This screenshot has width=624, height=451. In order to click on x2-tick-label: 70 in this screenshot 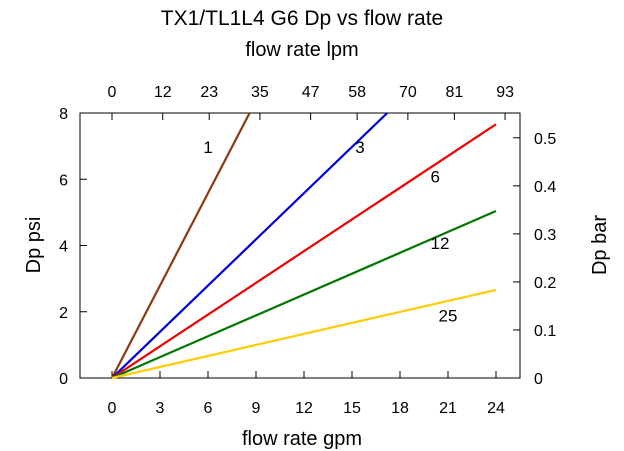, I will do `click(408, 92)`.